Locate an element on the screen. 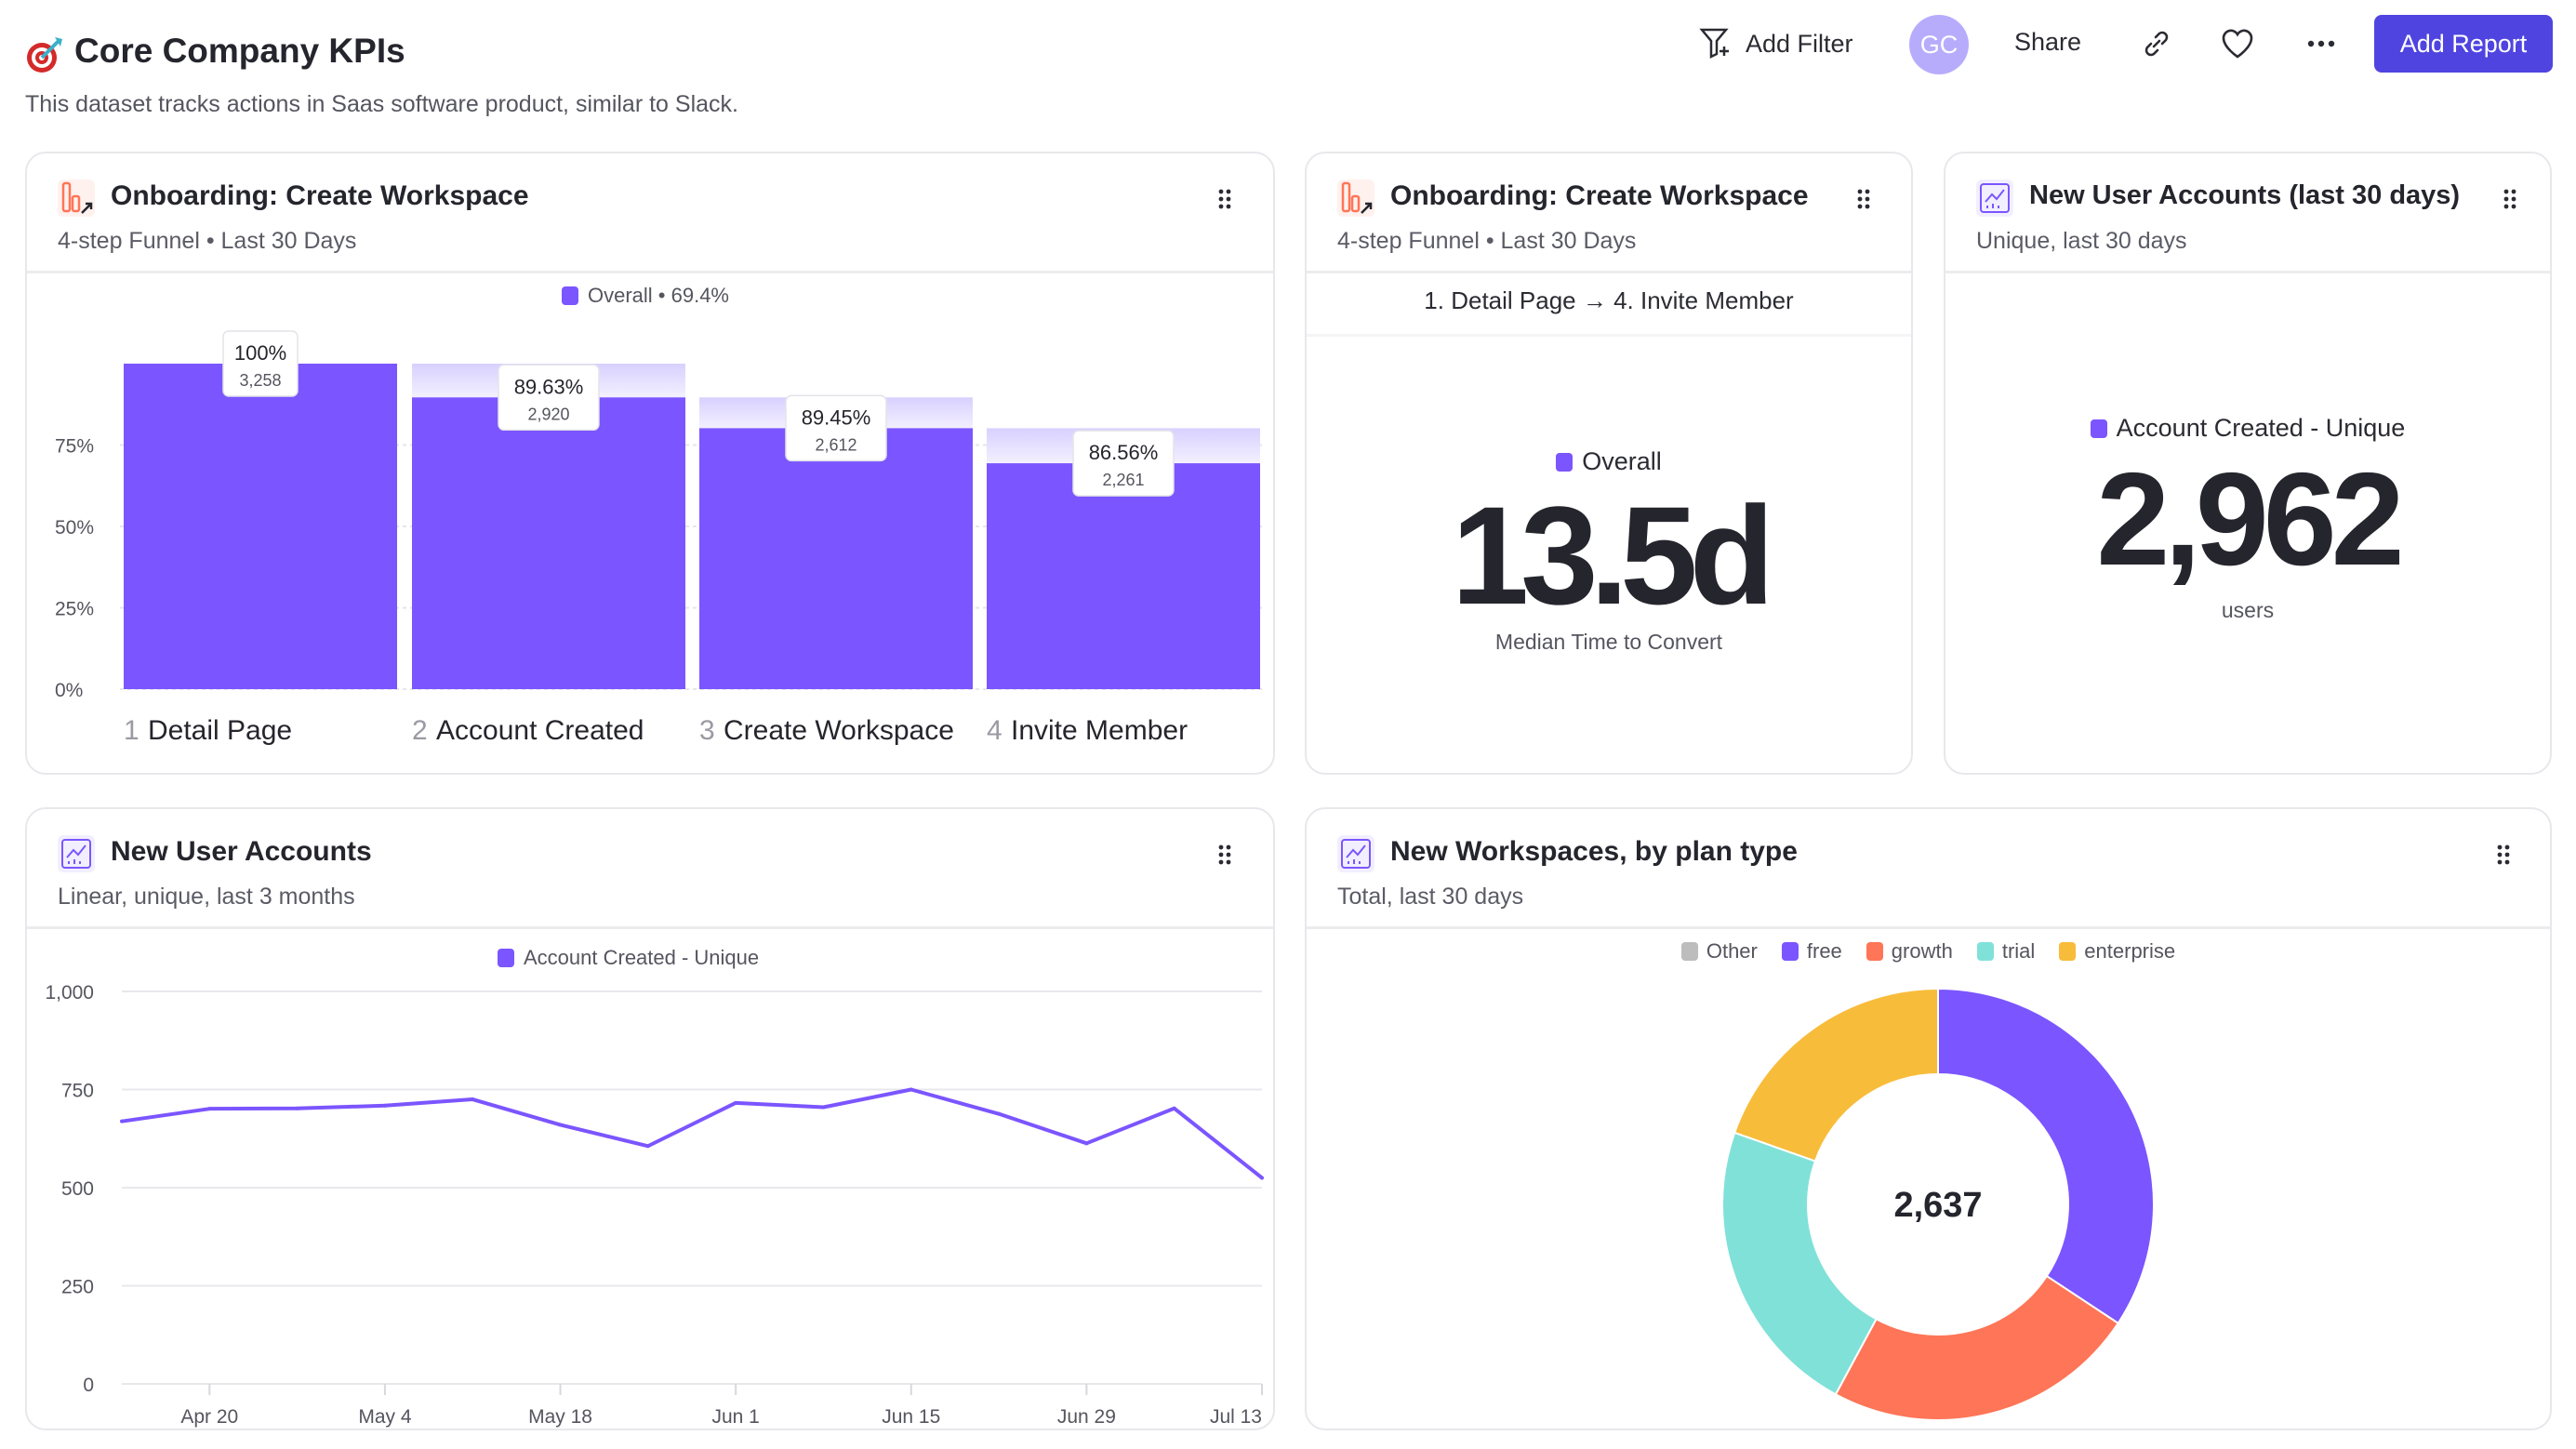  add-report-button: Add Report is located at coordinates (2463, 44).